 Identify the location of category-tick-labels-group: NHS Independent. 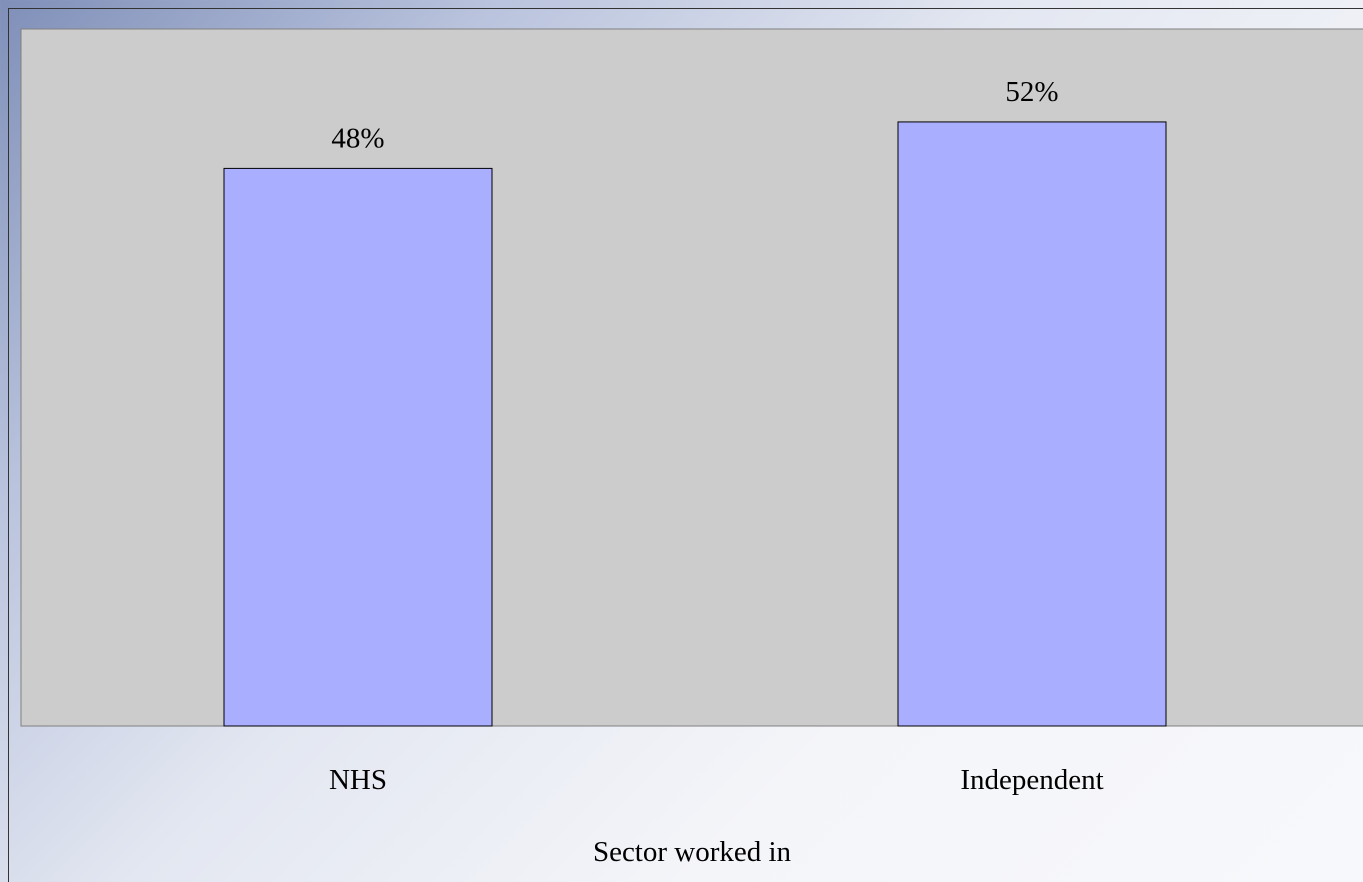
(716, 780).